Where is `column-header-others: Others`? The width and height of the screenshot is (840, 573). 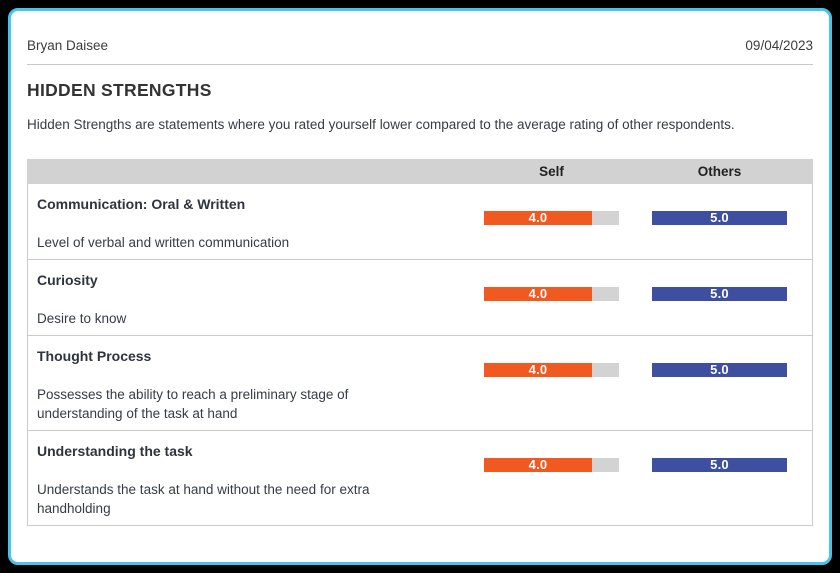
column-header-others: Others is located at coordinates (719, 171).